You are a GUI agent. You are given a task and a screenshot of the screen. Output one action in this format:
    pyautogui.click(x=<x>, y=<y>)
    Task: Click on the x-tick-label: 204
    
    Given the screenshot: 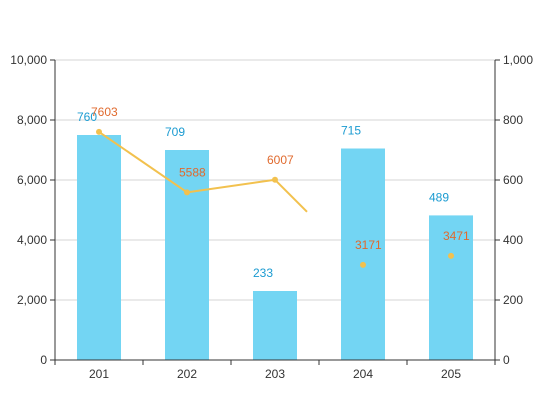 What is the action you would take?
    pyautogui.click(x=363, y=374)
    